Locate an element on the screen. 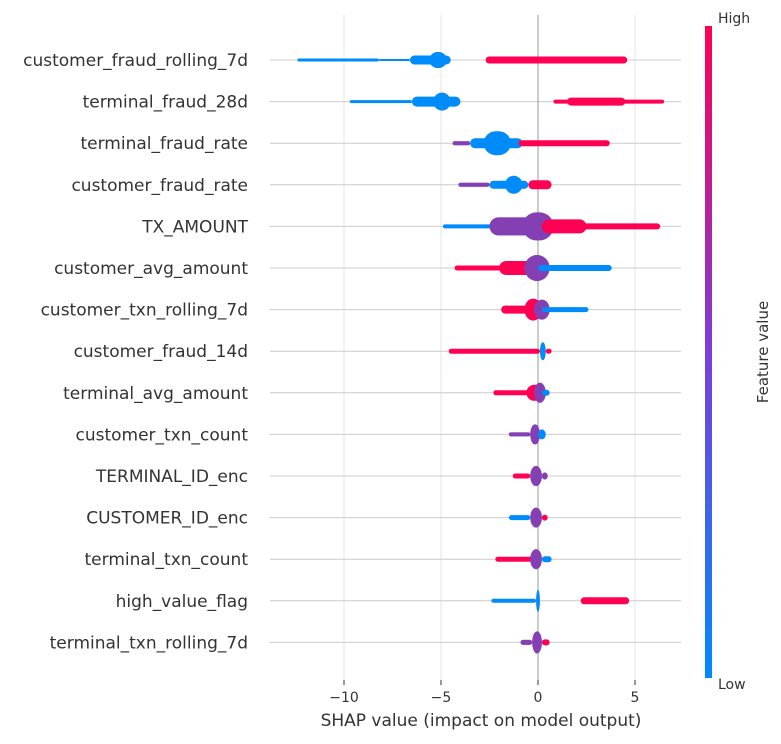 This screenshot has height=744, width=781. feature-label: TX_AMOUNT is located at coordinates (194, 227).